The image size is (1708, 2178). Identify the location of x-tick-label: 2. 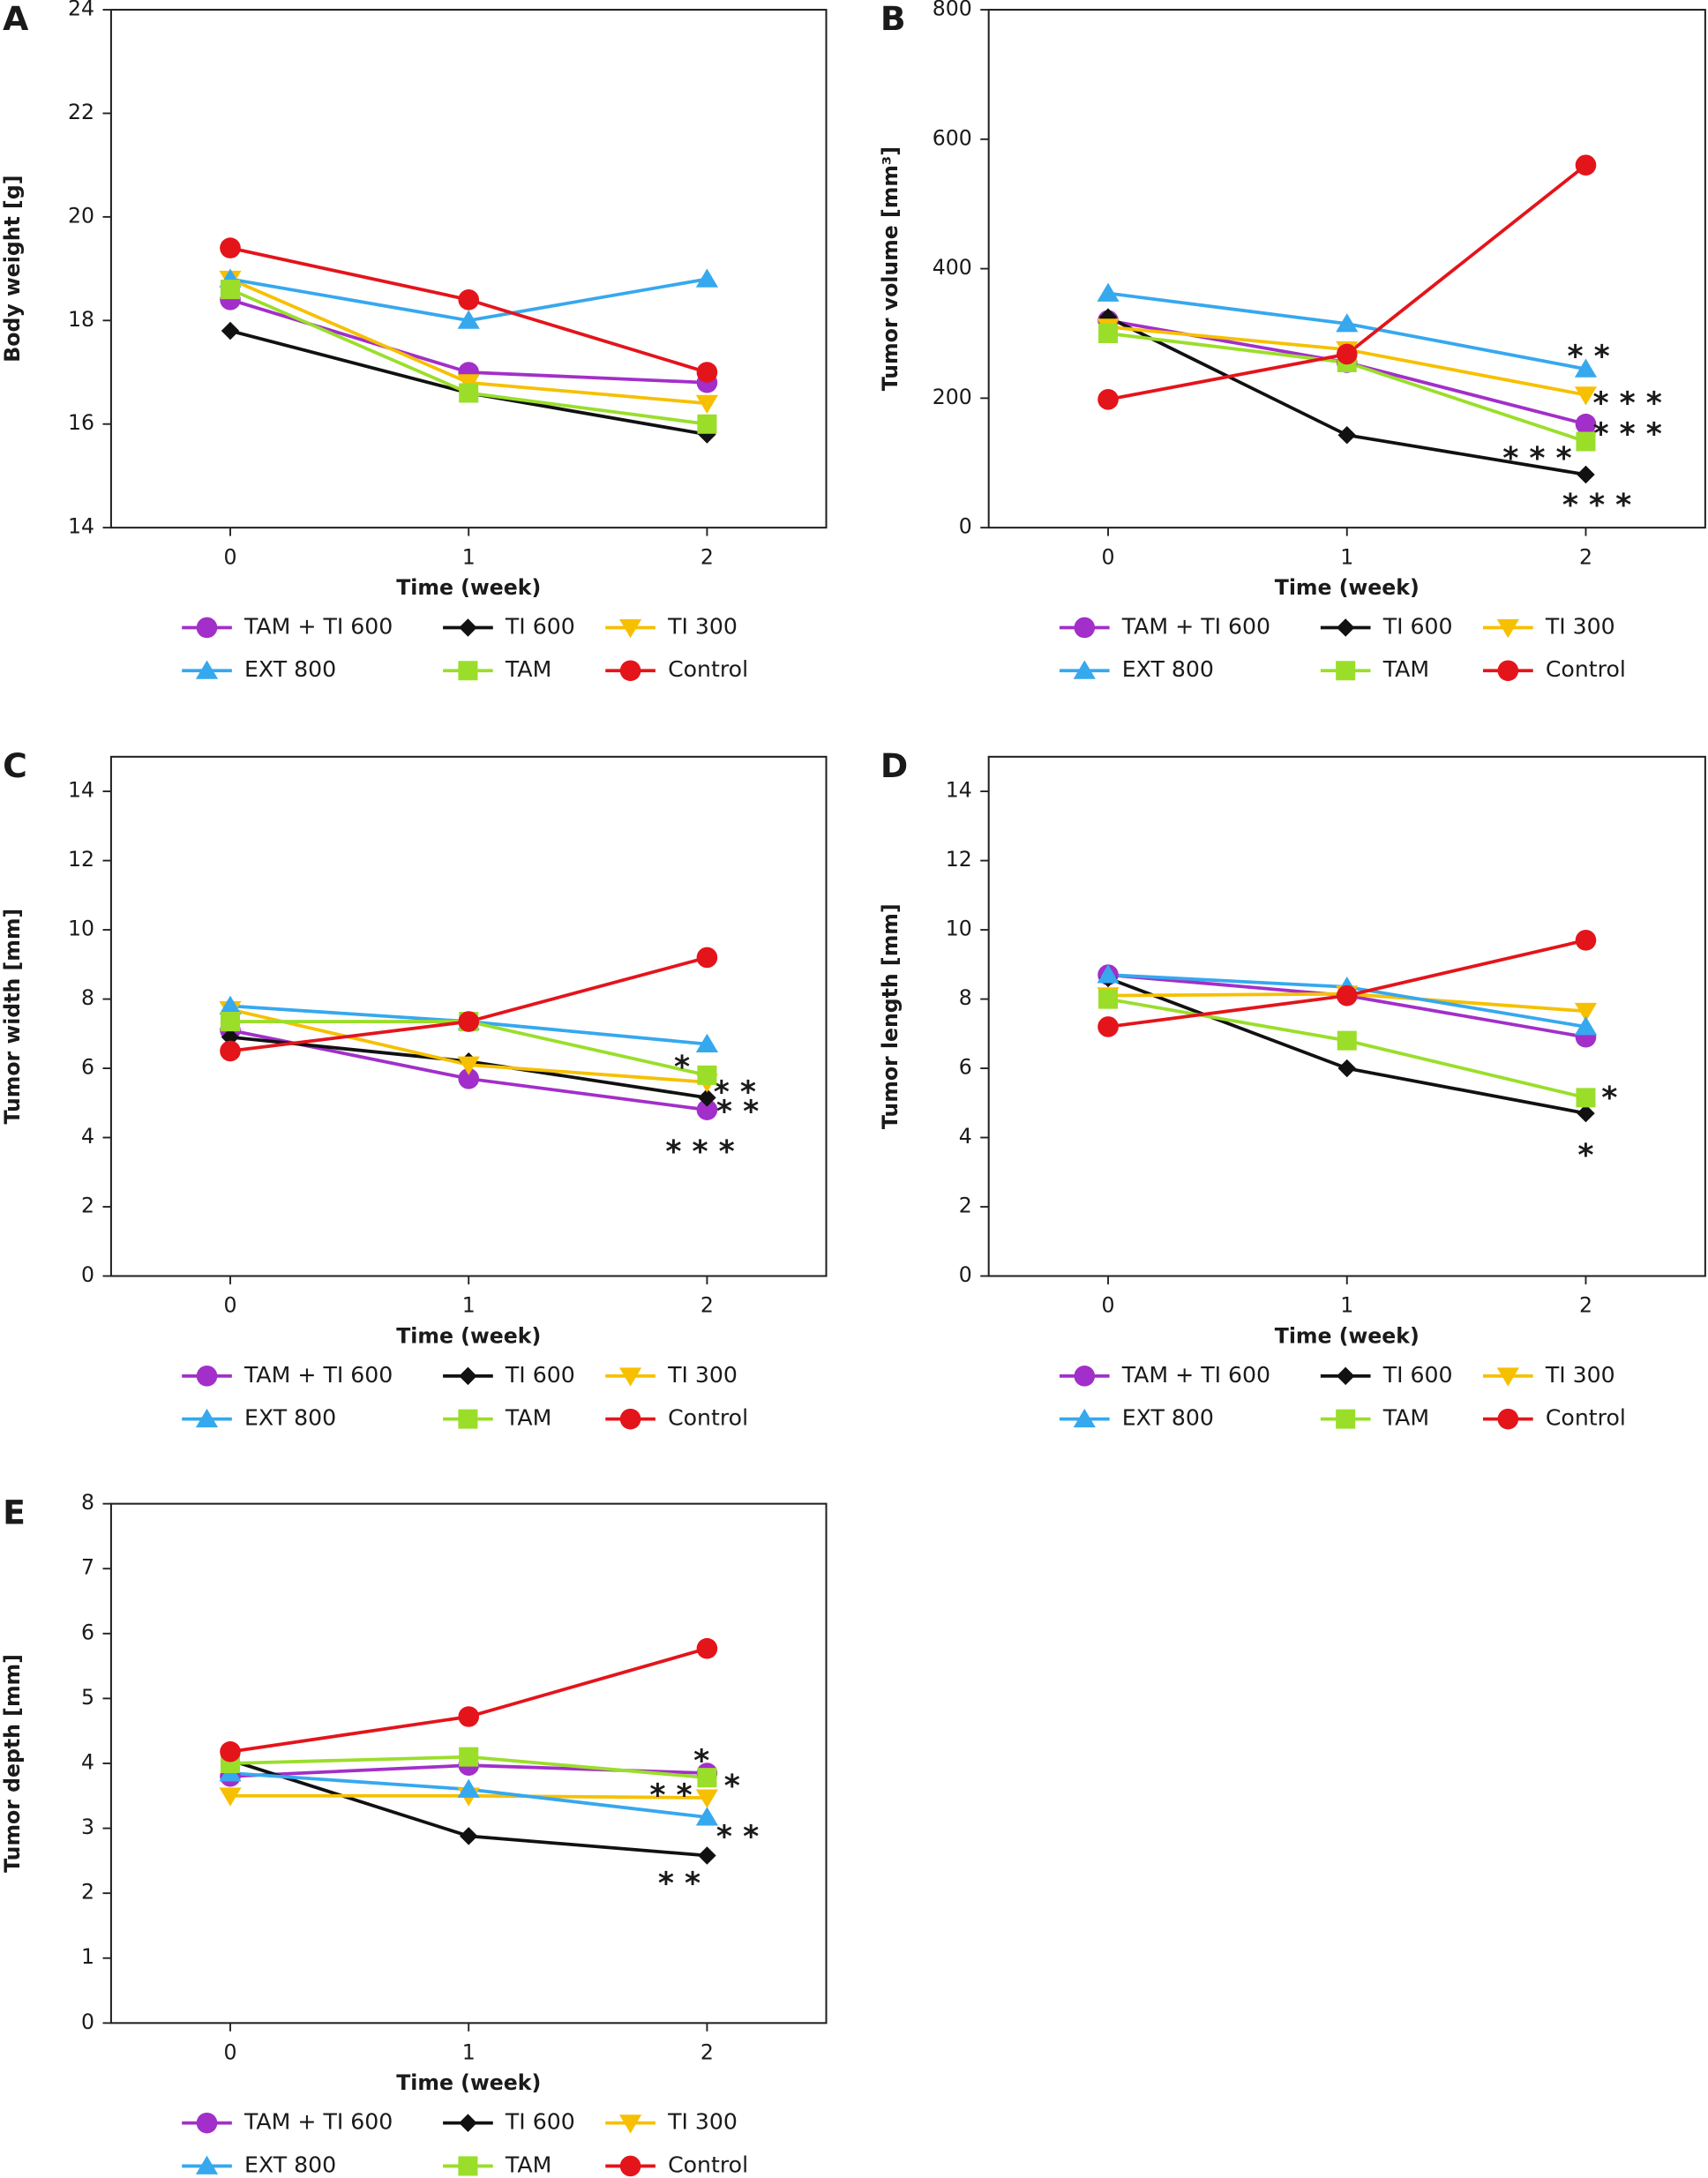
(707, 556).